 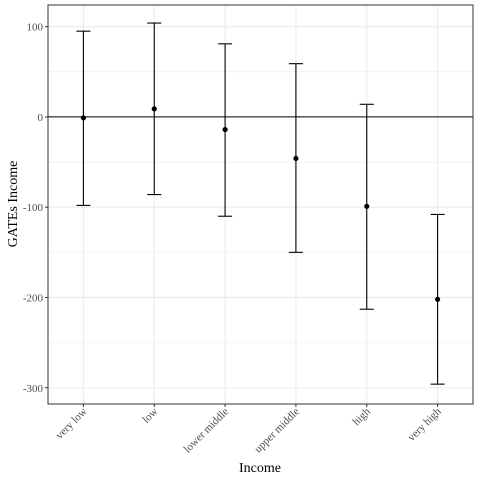 I want to click on y-axis-title: GATEs Income, so click(x=13, y=204).